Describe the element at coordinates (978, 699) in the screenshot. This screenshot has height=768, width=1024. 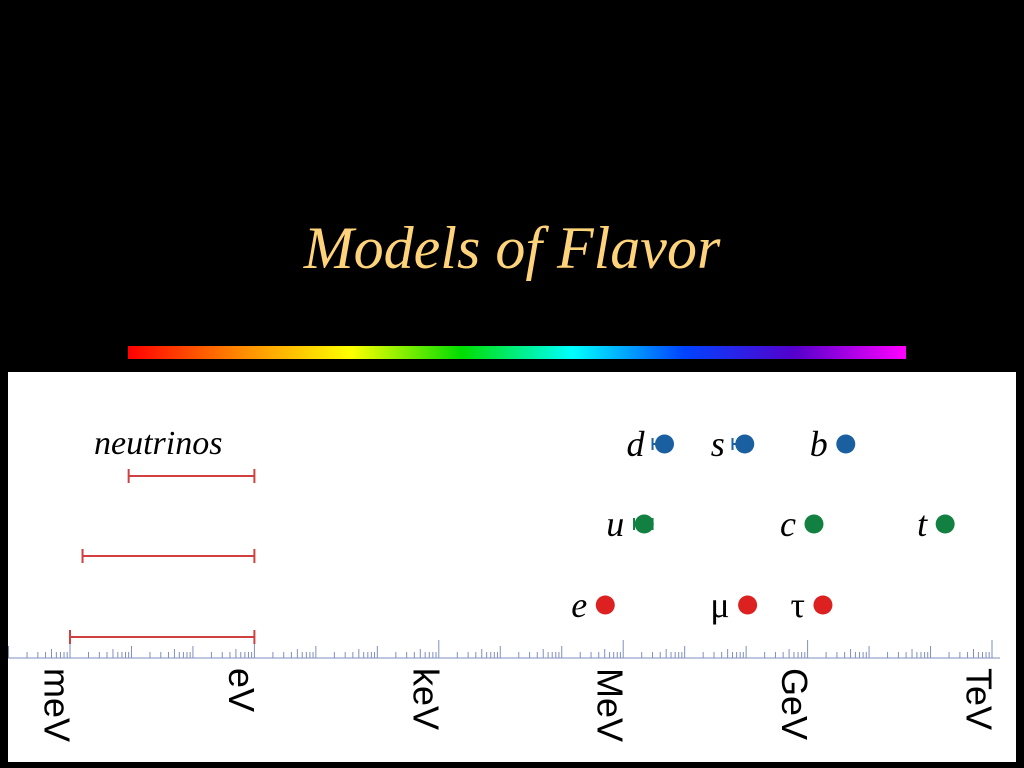
I see `x-tick-label: TeV` at that location.